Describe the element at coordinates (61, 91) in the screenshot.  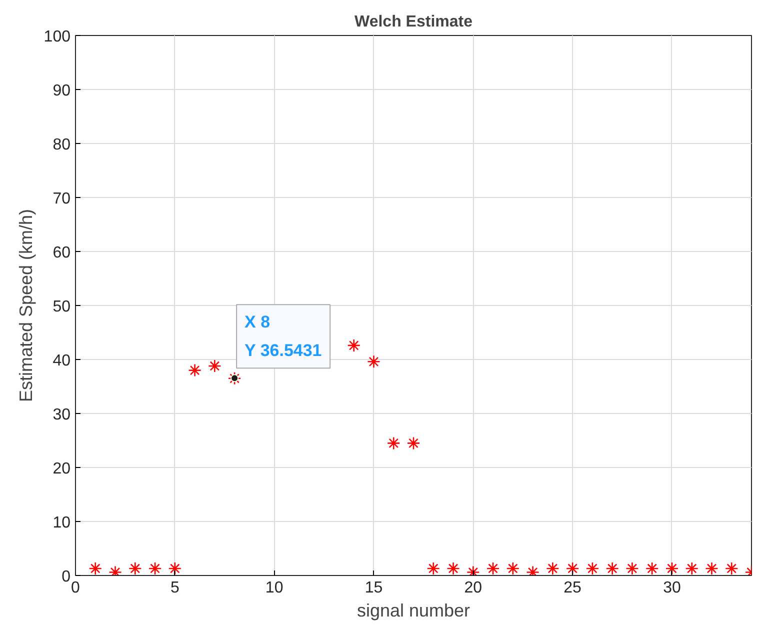
I see `y-tick-label: 90` at that location.